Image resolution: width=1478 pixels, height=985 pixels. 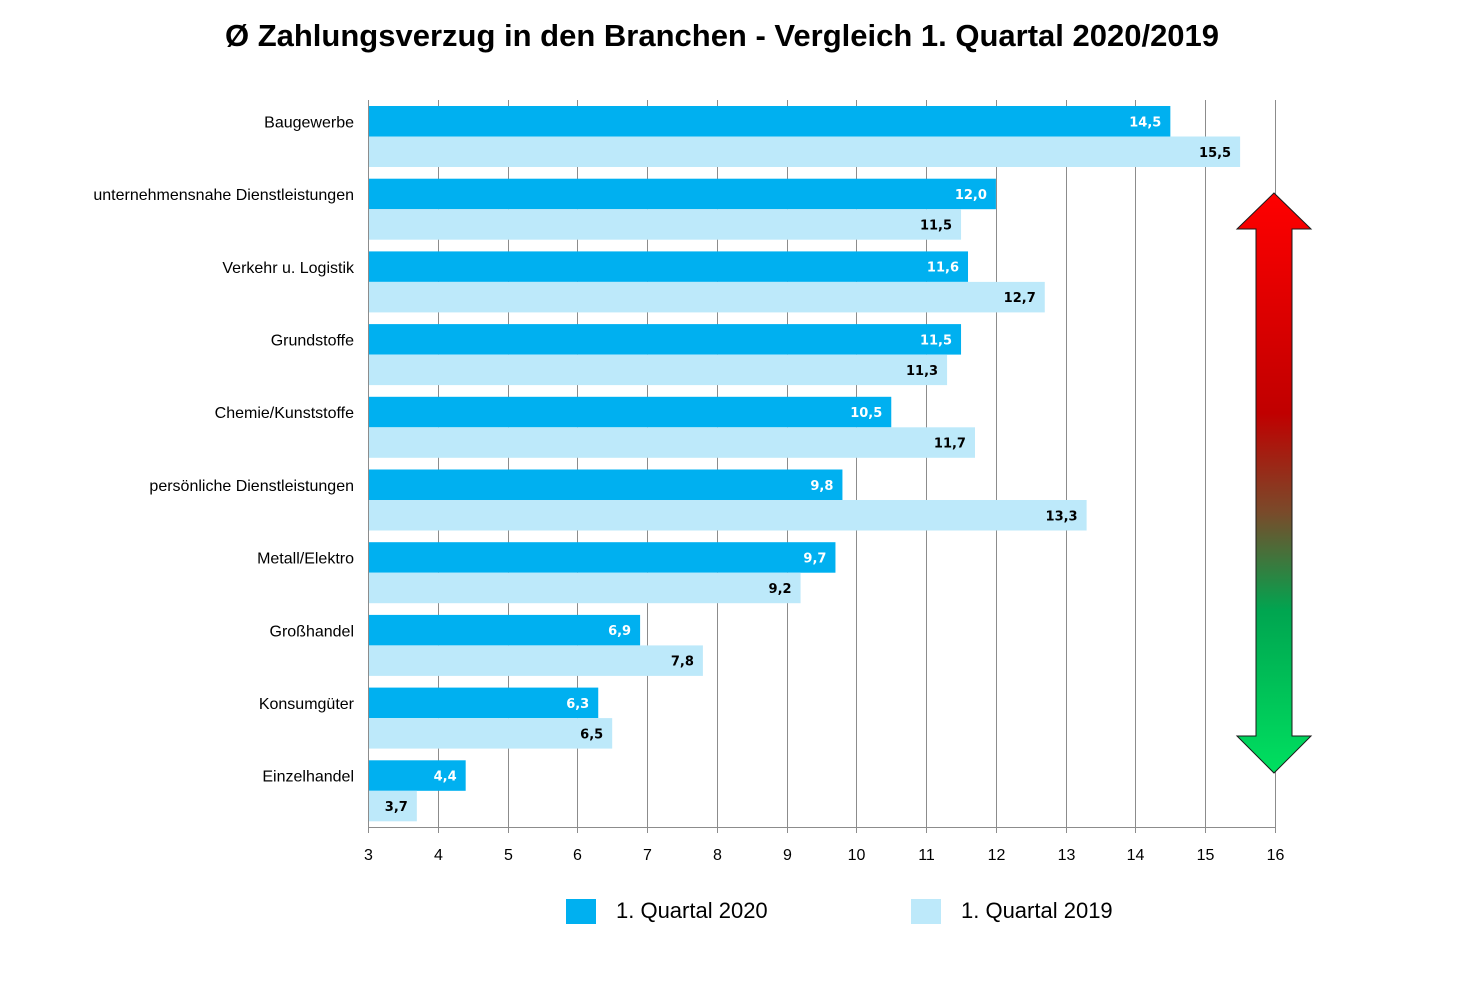 I want to click on category-label: Grundstoffe, so click(x=312, y=340).